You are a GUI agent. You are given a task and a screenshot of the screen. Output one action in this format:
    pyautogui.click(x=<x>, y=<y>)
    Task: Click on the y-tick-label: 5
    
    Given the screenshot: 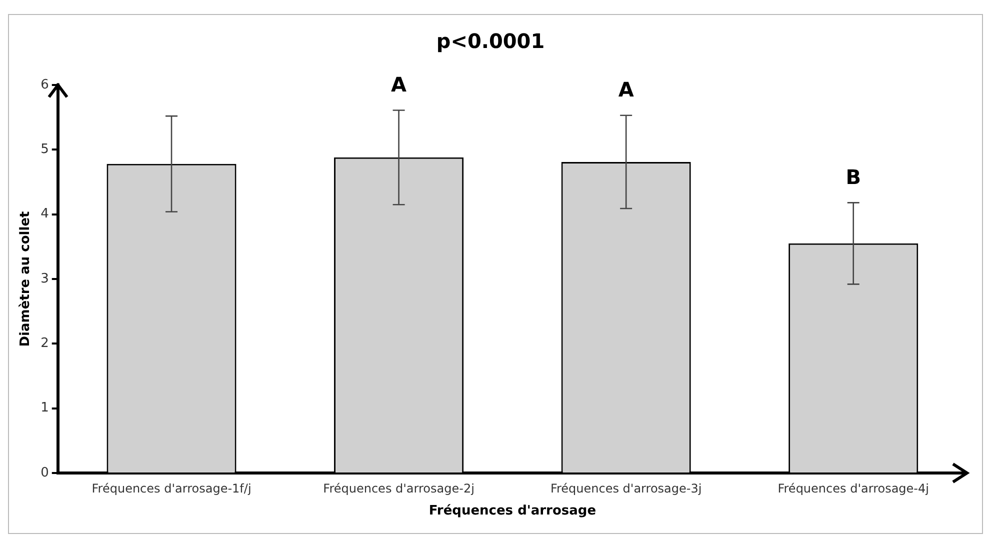 What is the action you would take?
    pyautogui.click(x=44, y=150)
    